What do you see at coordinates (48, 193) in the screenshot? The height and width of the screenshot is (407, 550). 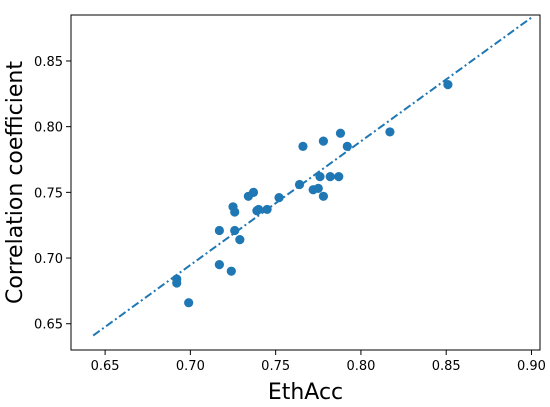 I see `y-tick-label: 0.75` at bounding box center [48, 193].